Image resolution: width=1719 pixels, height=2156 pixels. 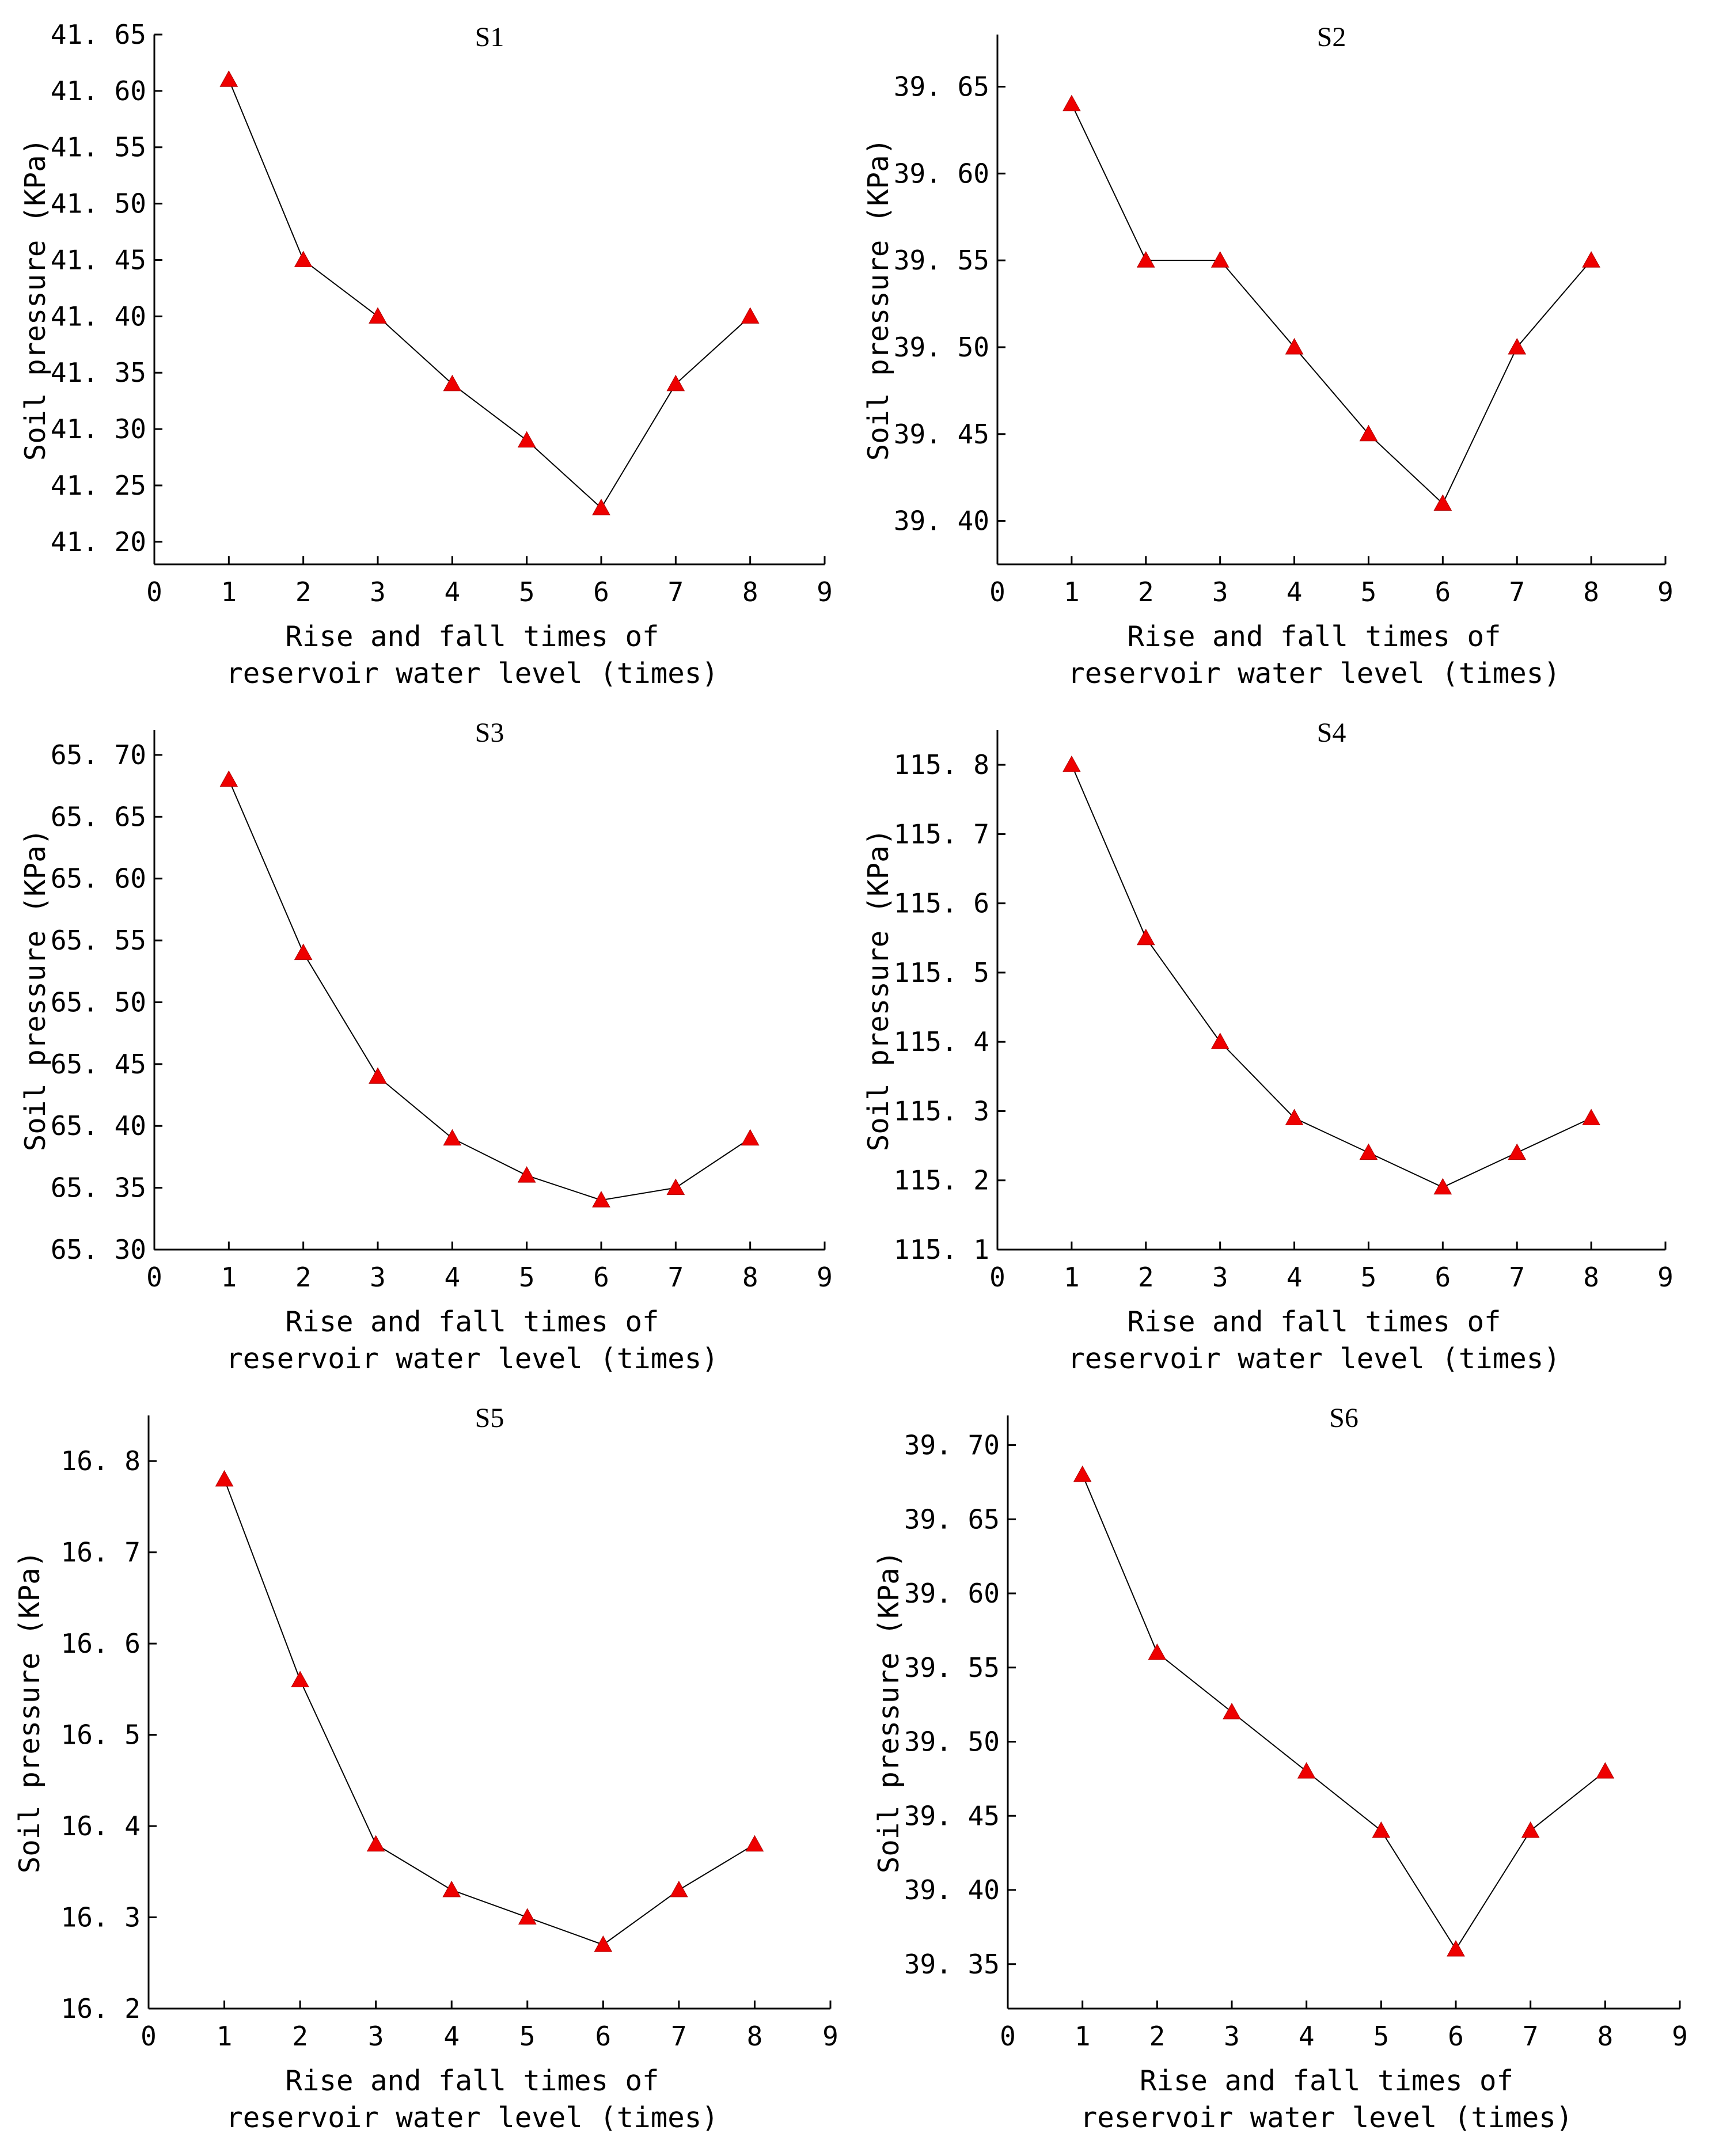 I want to click on y-tick-label: 115. 7, so click(x=942, y=833).